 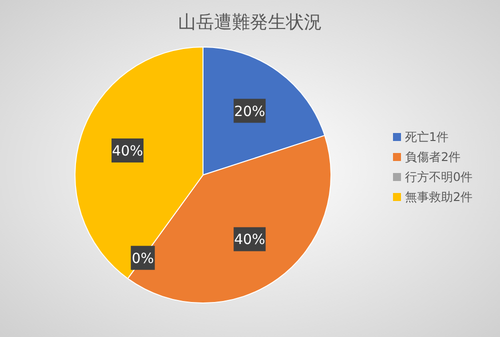 What do you see at coordinates (143, 258) in the screenshot?
I see `text: 0%` at bounding box center [143, 258].